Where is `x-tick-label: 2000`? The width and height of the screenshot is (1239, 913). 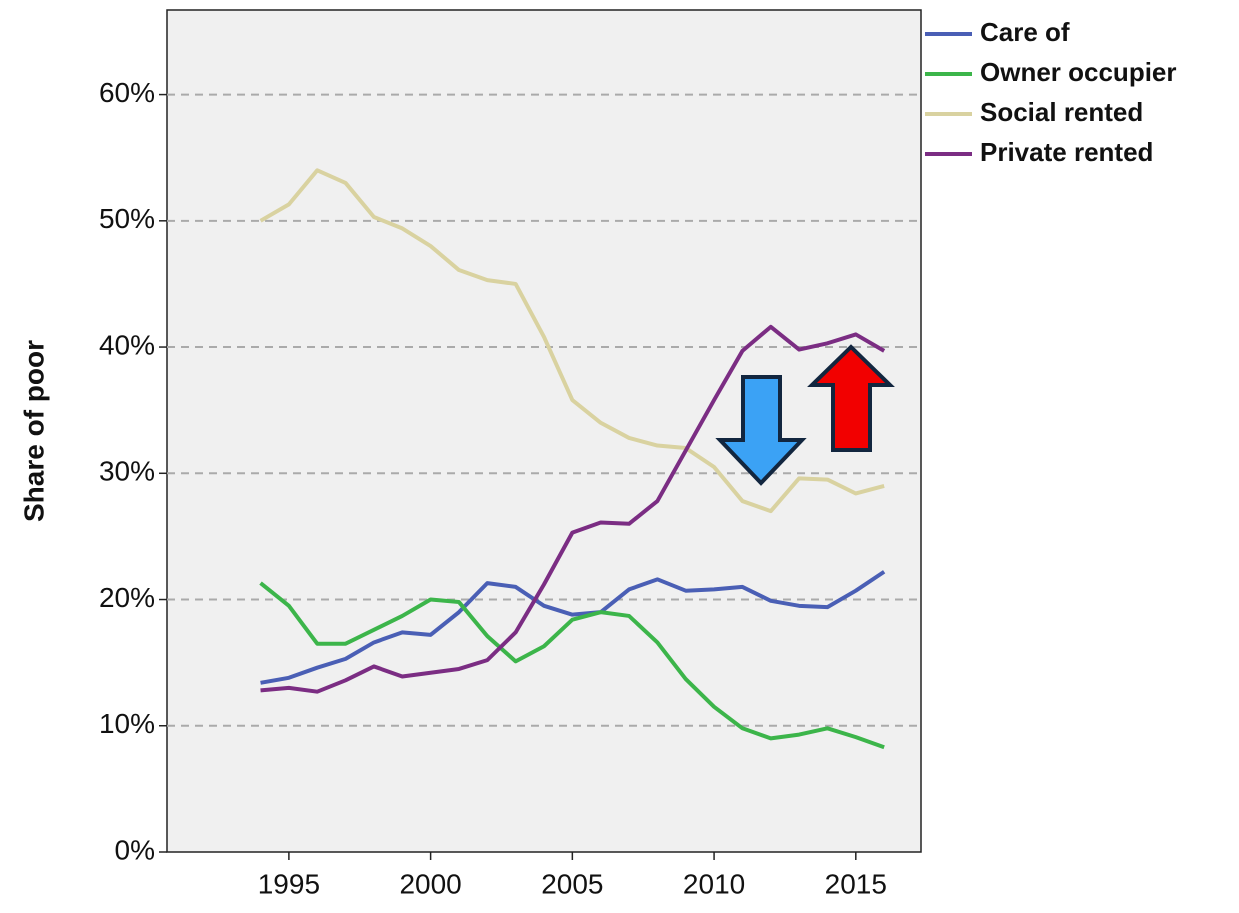 x-tick-label: 2000 is located at coordinates (430, 883).